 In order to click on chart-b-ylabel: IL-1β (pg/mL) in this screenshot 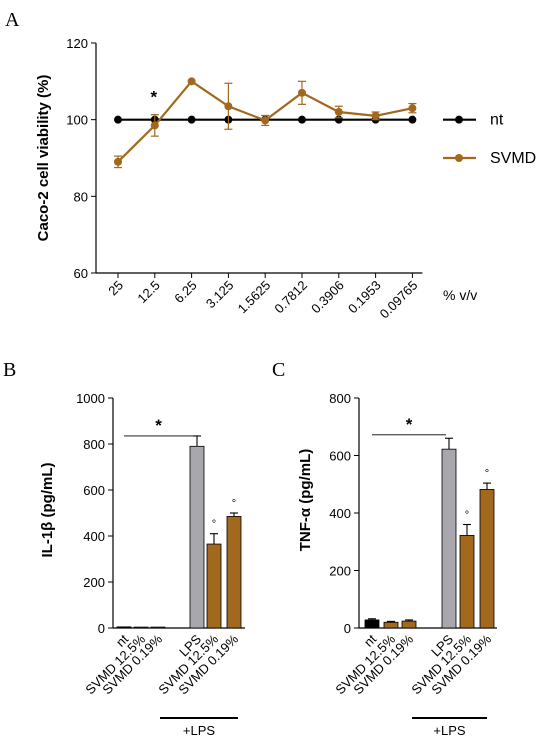, I will do `click(47, 510)`.